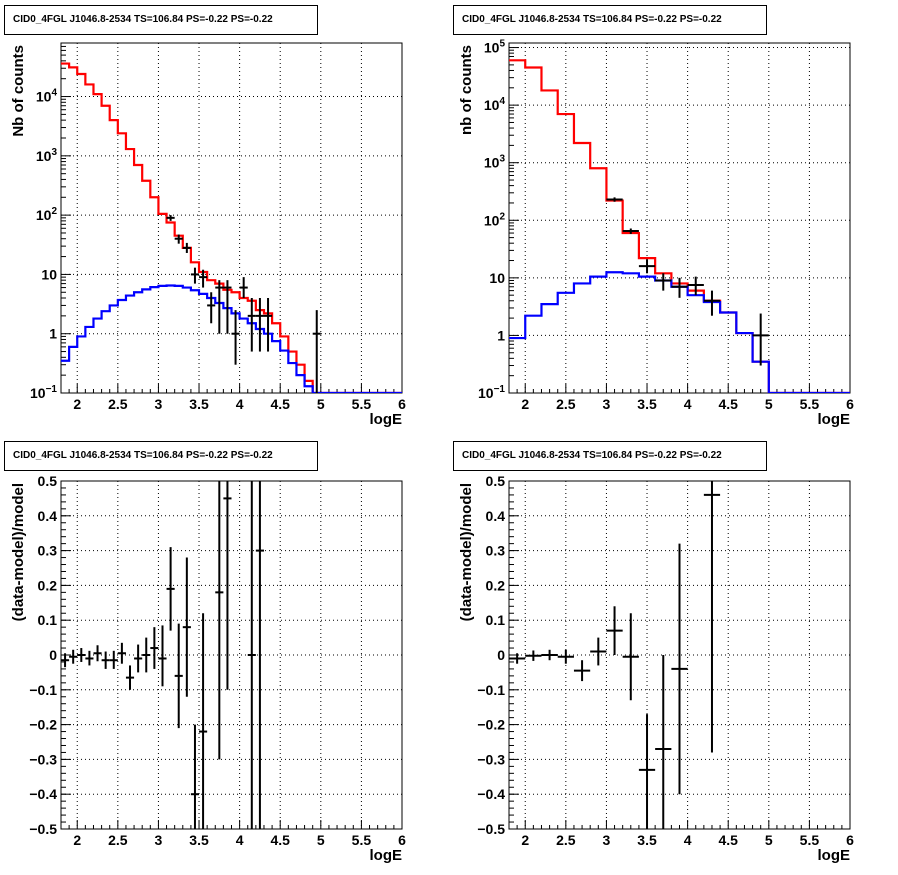 The image size is (898, 875). What do you see at coordinates (466, 90) in the screenshot?
I see `y-axis-title: nb of counts` at bounding box center [466, 90].